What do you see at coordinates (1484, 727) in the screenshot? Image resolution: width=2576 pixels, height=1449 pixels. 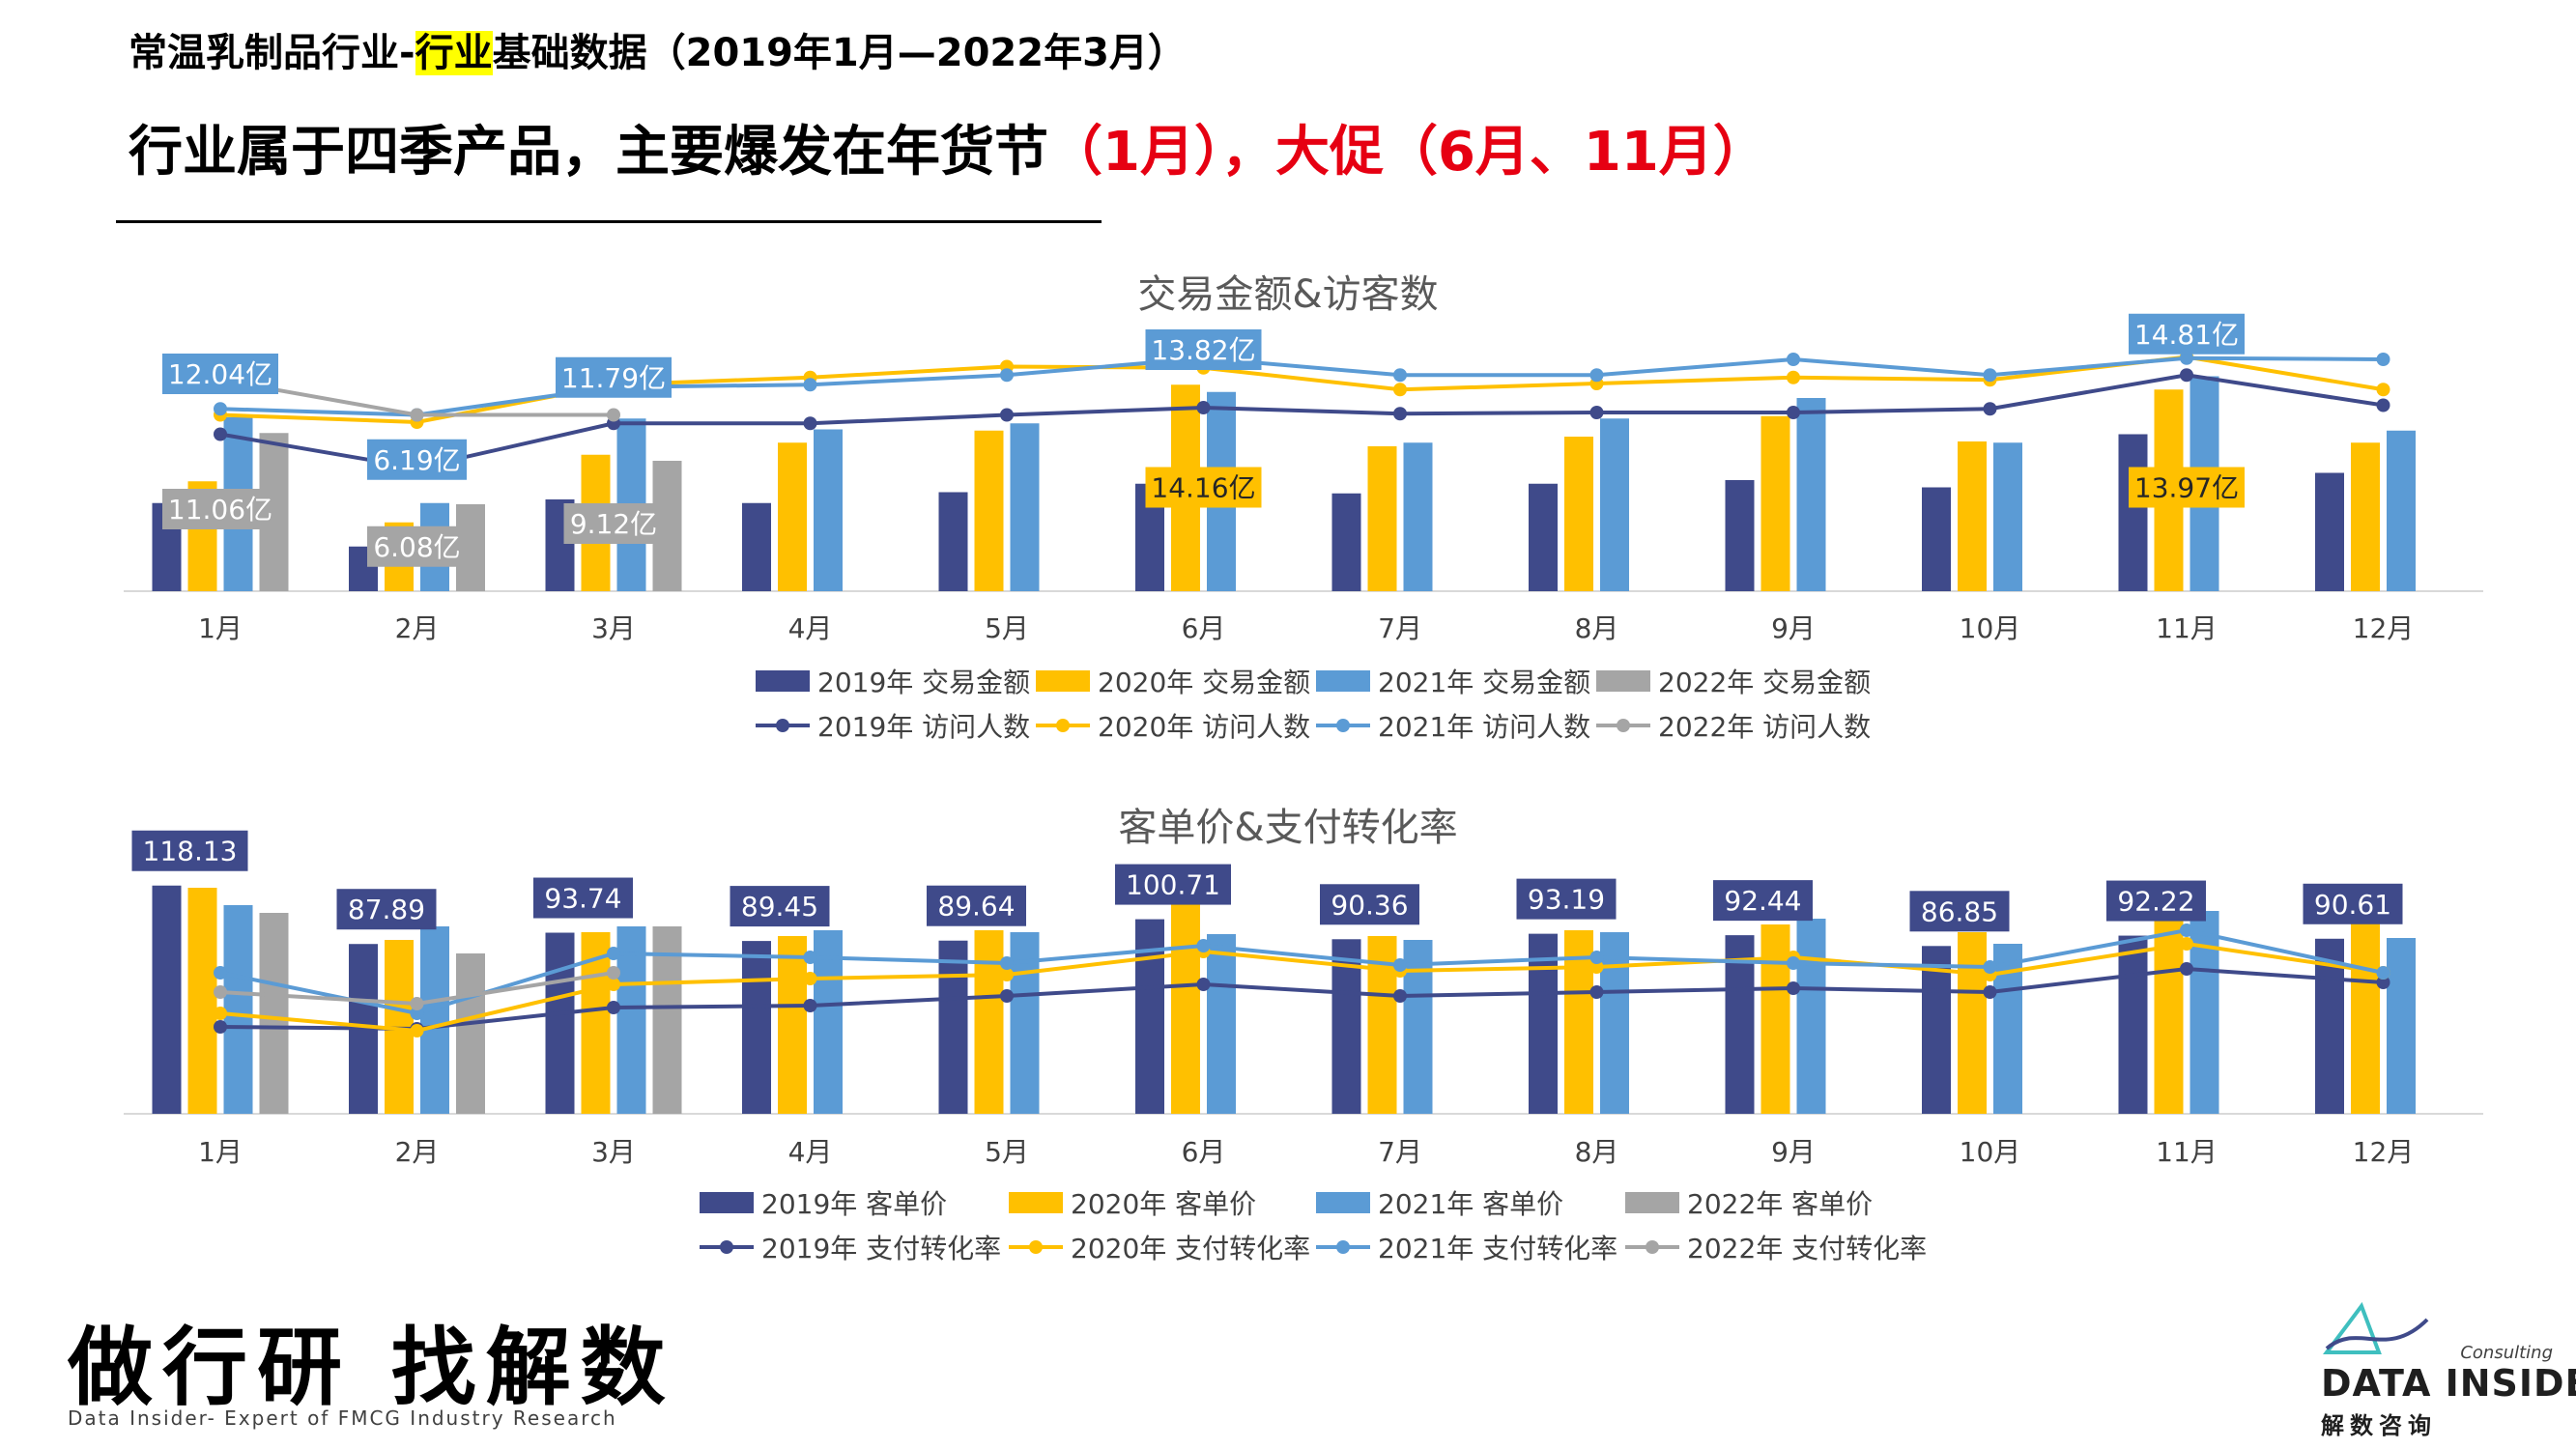 I see `legend-label-0-6: 2021年 访问人数` at bounding box center [1484, 727].